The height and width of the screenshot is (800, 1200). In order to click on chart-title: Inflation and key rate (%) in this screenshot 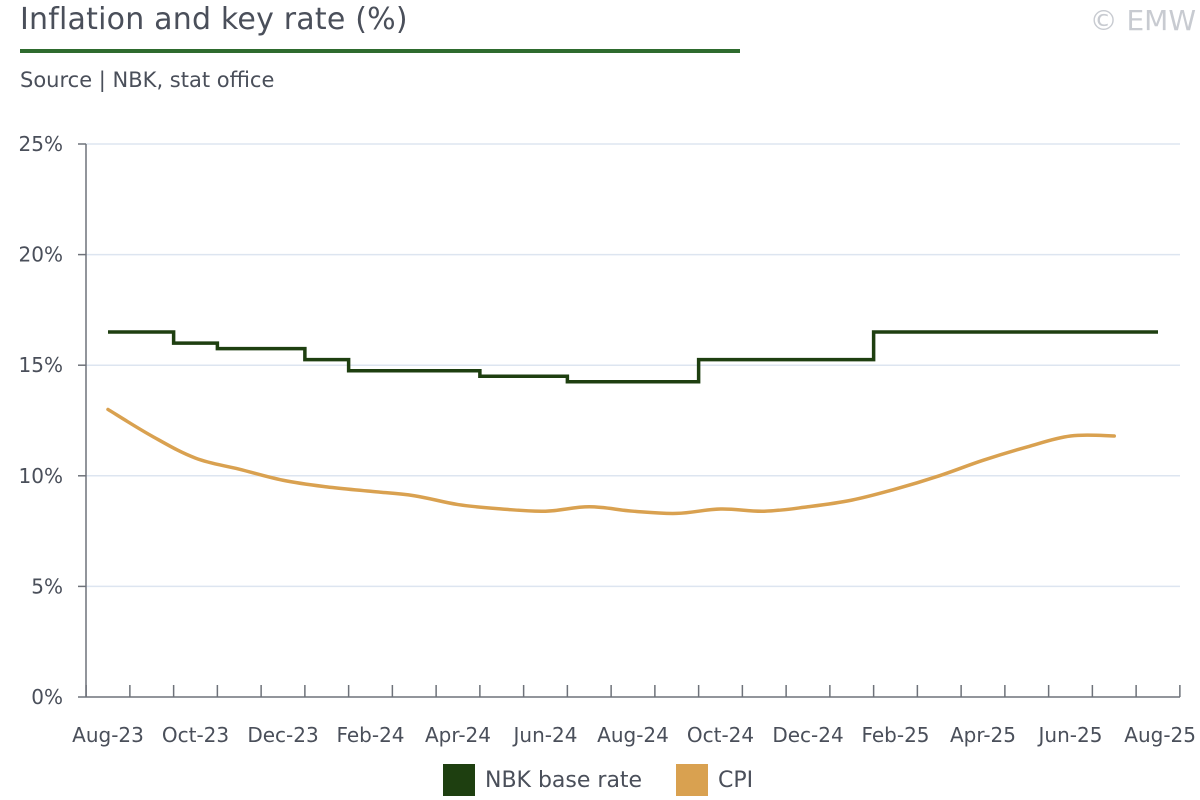, I will do `click(214, 19)`.